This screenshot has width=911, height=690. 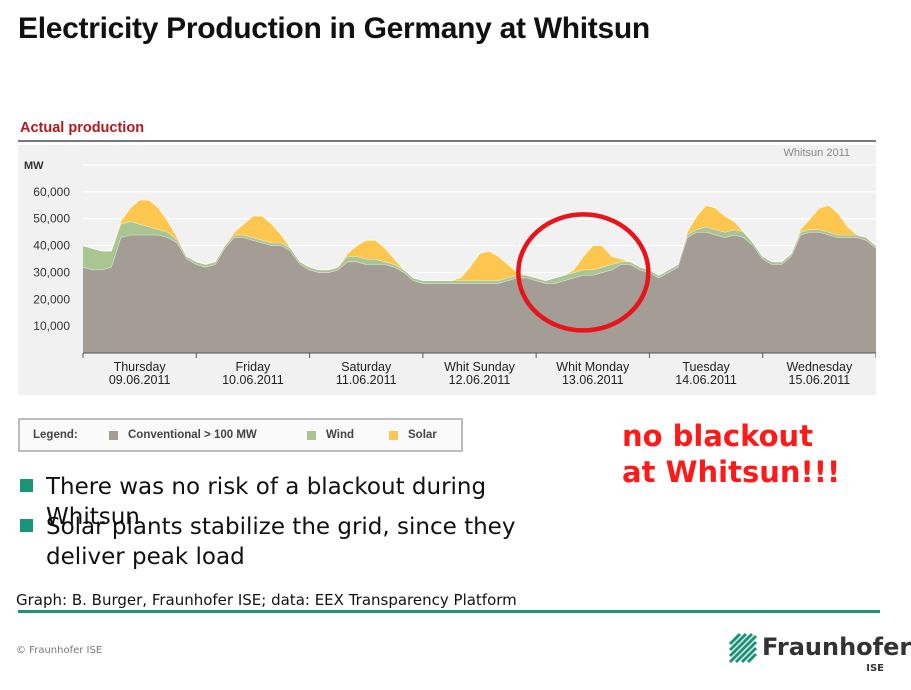 I want to click on callout-line-1: no blackout, so click(x=718, y=436).